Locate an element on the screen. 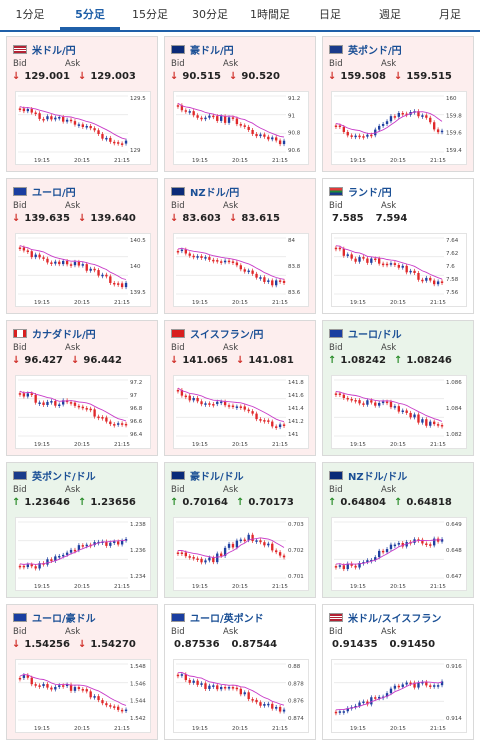 Image resolution: width=480 pixels, height=742 pixels. bid-ask-values: ↑ 0.64804 ↑ 0.64818 is located at coordinates (394, 502).